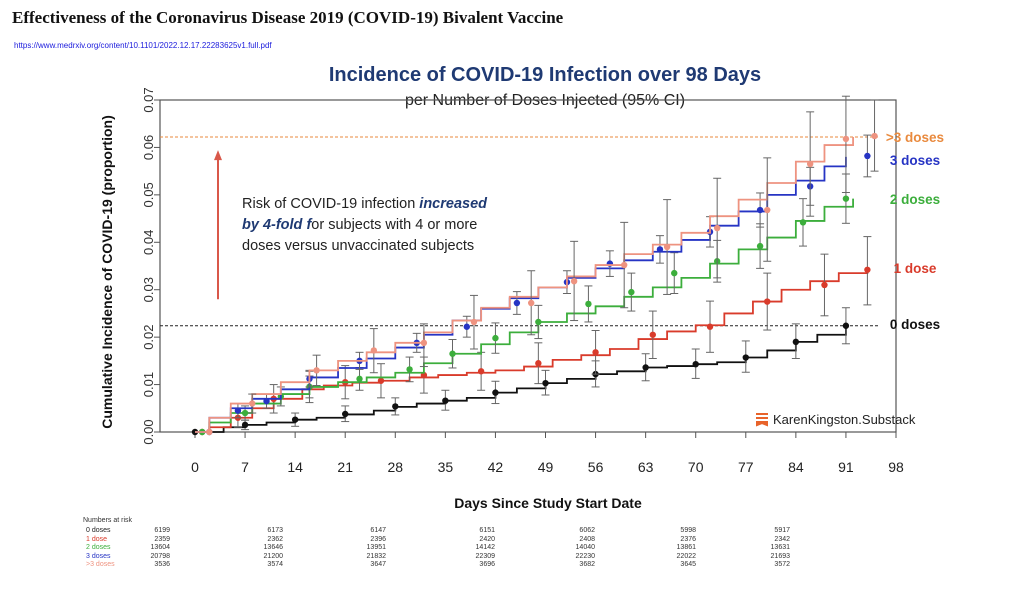 Image resolution: width=1011 pixels, height=600 pixels. What do you see at coordinates (98, 547) in the screenshot?
I see `risk-row-label: 2 doses` at bounding box center [98, 547].